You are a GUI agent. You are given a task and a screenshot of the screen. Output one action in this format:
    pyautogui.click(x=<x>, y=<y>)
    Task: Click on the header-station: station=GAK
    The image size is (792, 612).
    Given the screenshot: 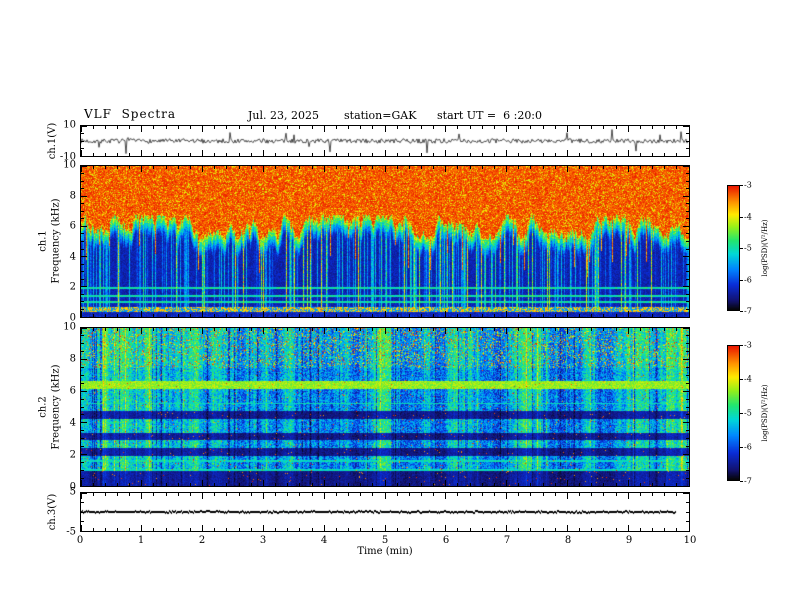 What is the action you would take?
    pyautogui.click(x=380, y=115)
    